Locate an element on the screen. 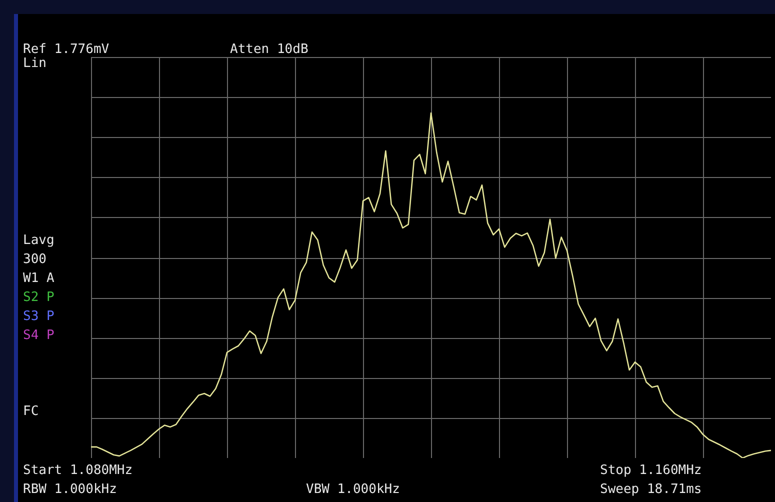 Image resolution: width=775 pixels, height=502 pixels. text: Atten 10dB is located at coordinates (269, 49).